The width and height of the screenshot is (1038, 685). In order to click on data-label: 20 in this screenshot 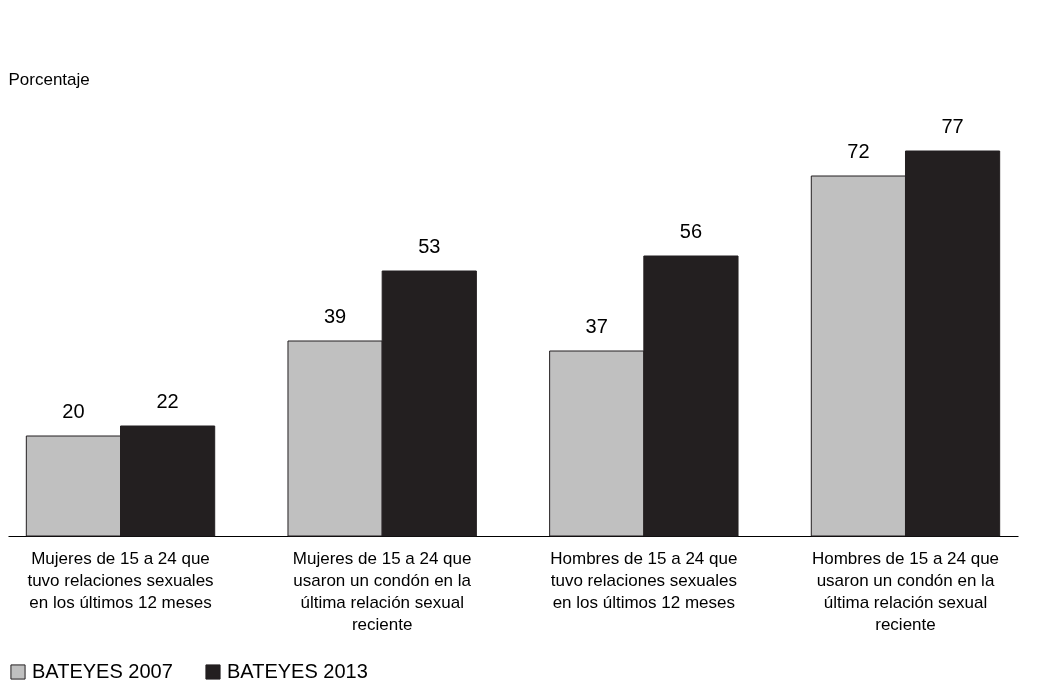, I will do `click(73, 411)`.